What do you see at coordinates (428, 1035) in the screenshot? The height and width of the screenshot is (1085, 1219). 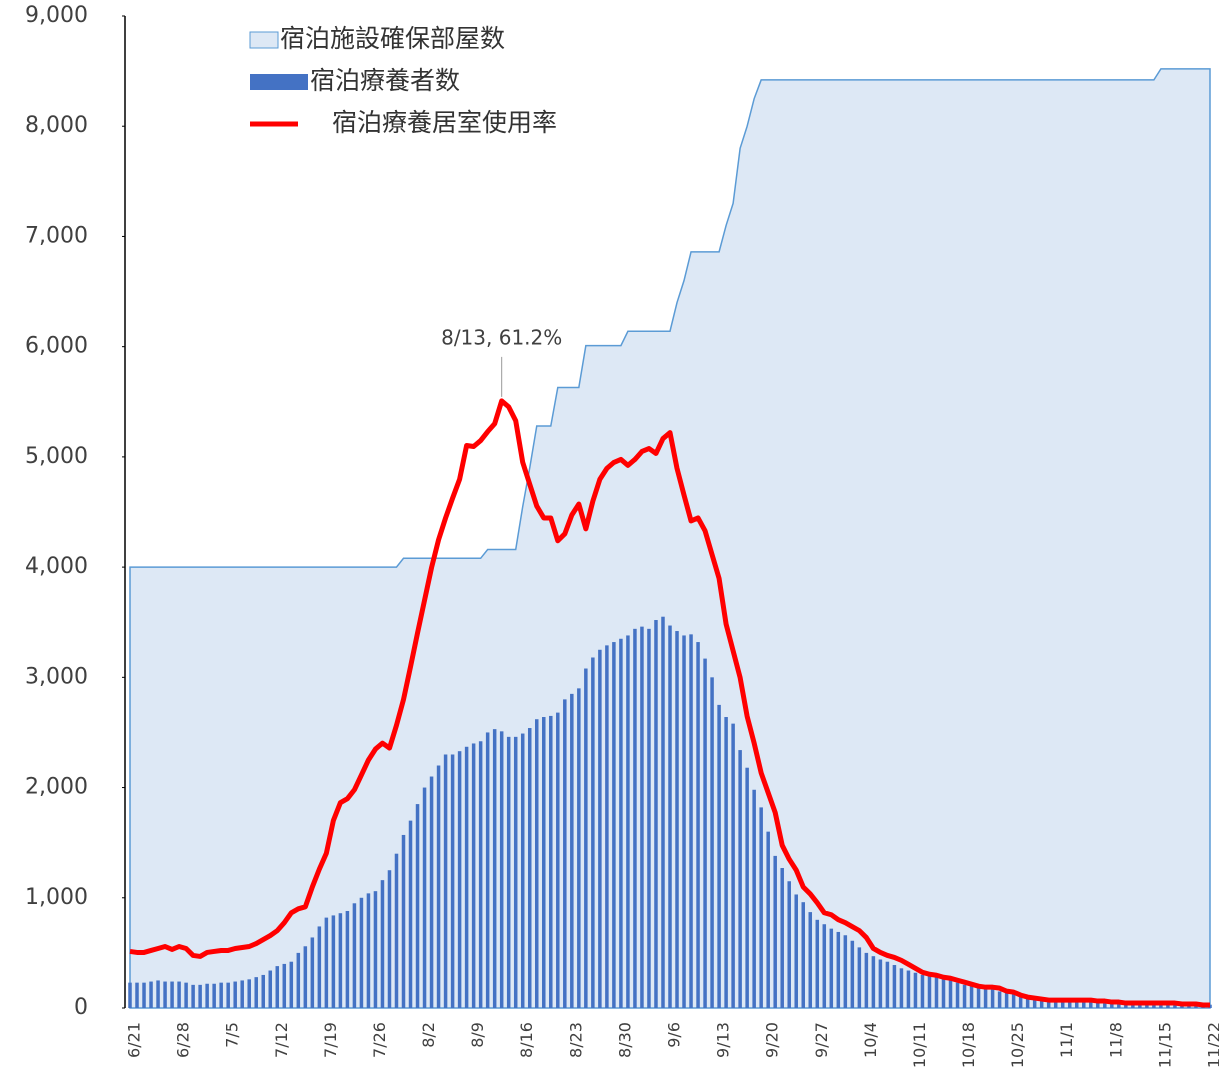 I see `x-tick-label: 8/2` at bounding box center [428, 1035].